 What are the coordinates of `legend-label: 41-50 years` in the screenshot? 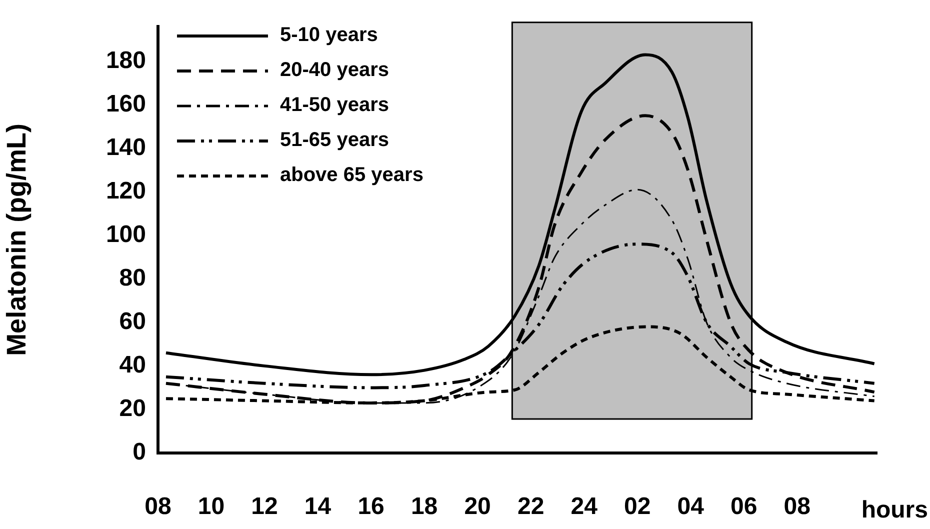 It's located at (334, 105).